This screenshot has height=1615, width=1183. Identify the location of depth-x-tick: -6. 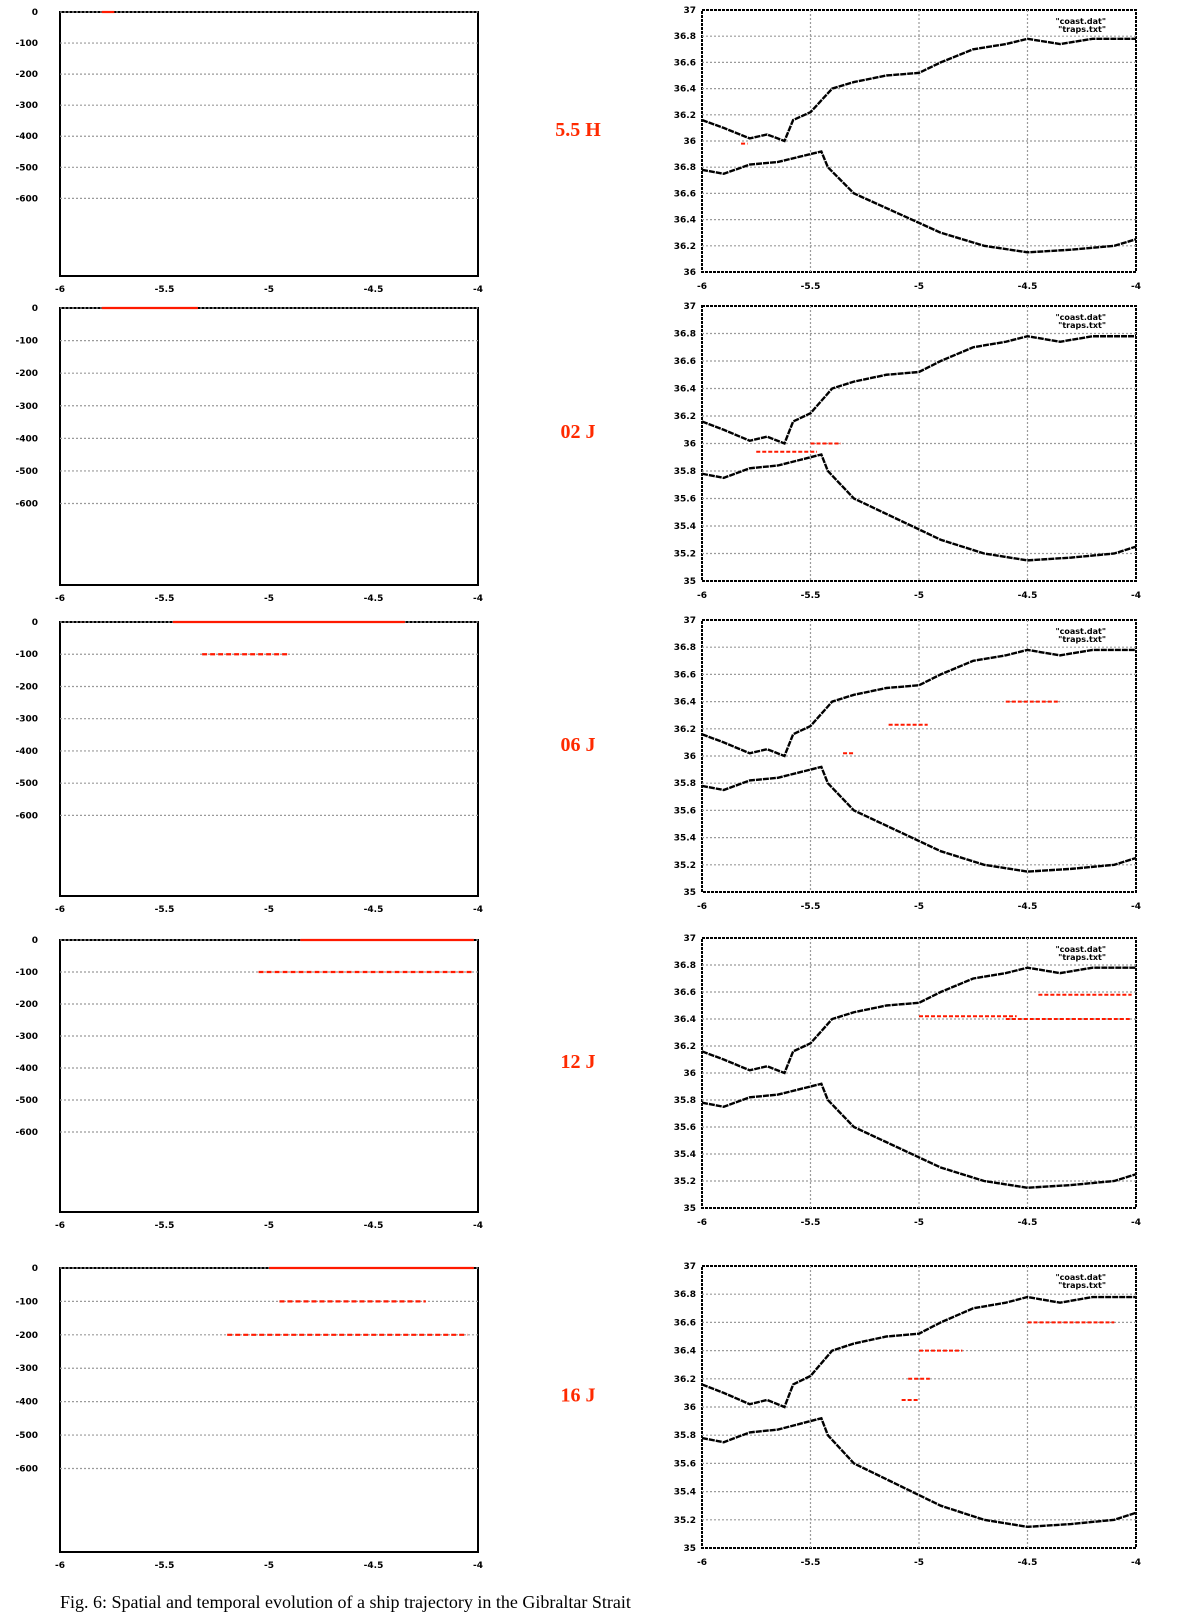
(60, 1566).